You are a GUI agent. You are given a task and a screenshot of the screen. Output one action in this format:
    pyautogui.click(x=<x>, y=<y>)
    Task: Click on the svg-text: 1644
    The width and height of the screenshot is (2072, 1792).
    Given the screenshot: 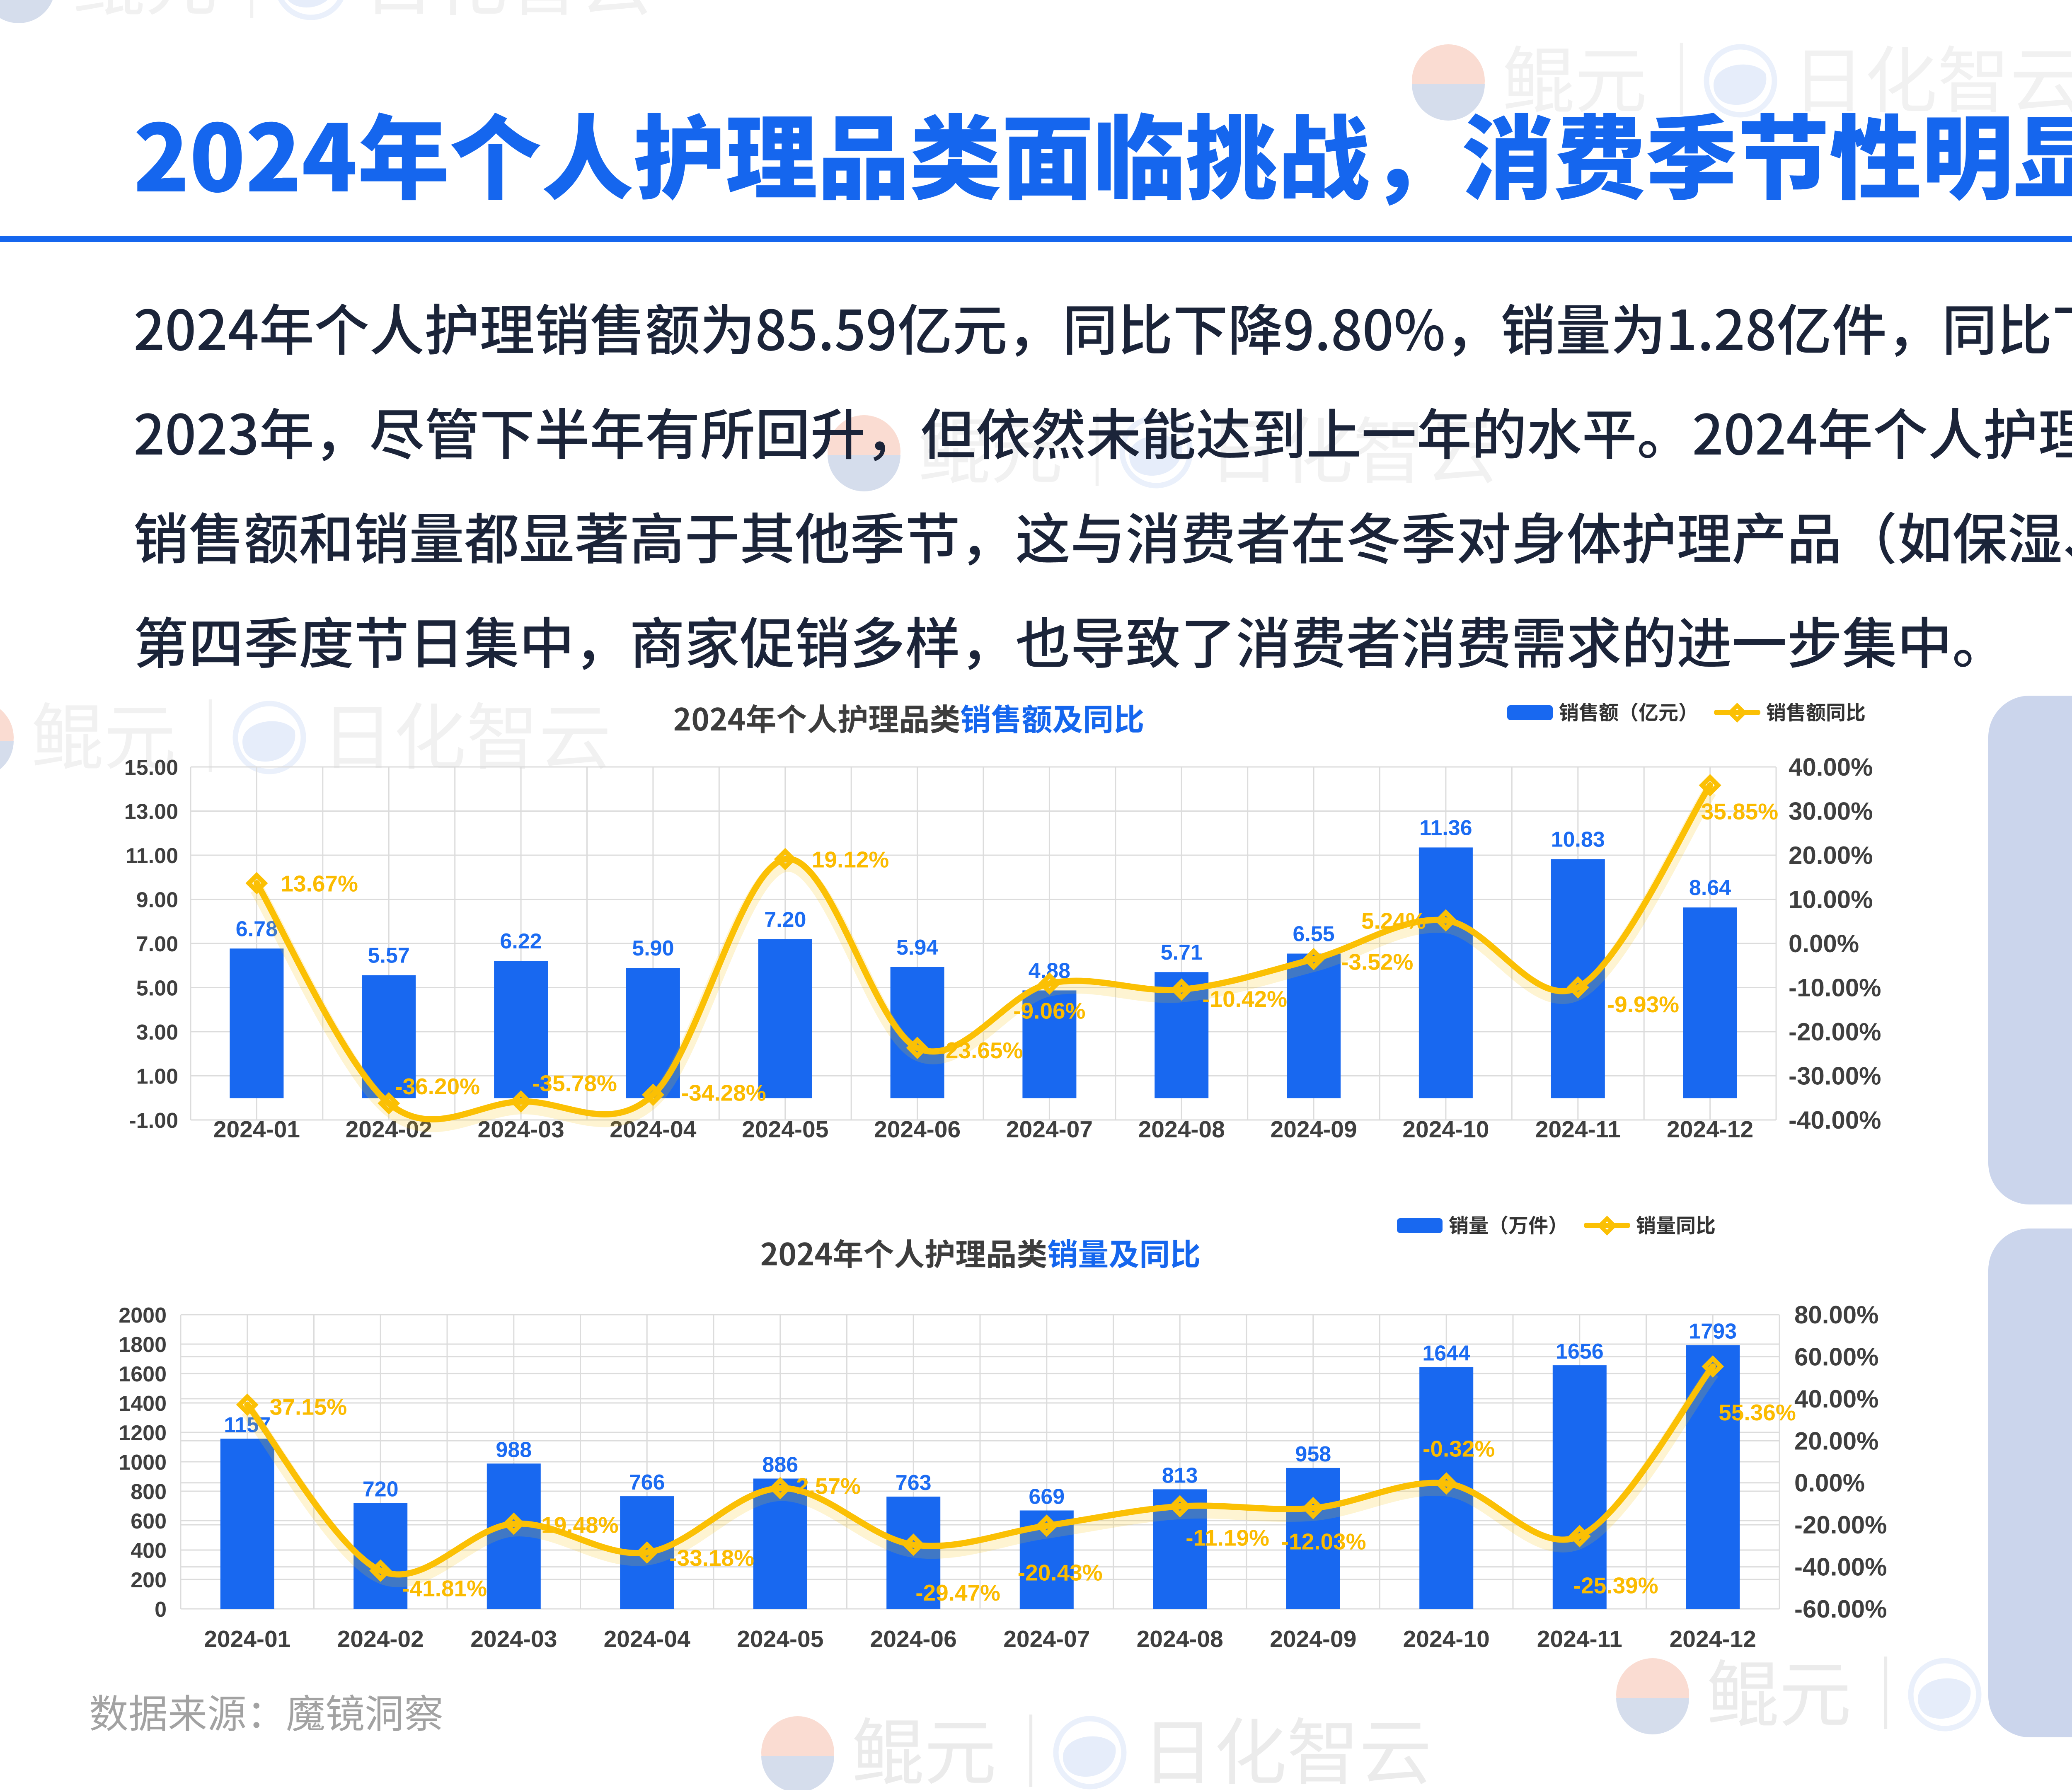 What is the action you would take?
    pyautogui.click(x=1446, y=1353)
    